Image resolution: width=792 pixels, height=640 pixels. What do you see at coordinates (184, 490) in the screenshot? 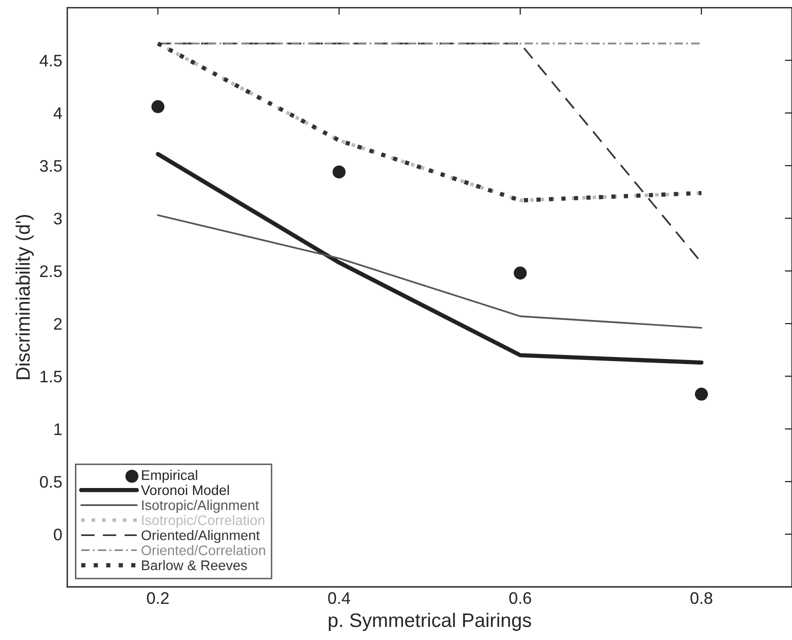
I see `legend-label: Voronoi Model` at bounding box center [184, 490].